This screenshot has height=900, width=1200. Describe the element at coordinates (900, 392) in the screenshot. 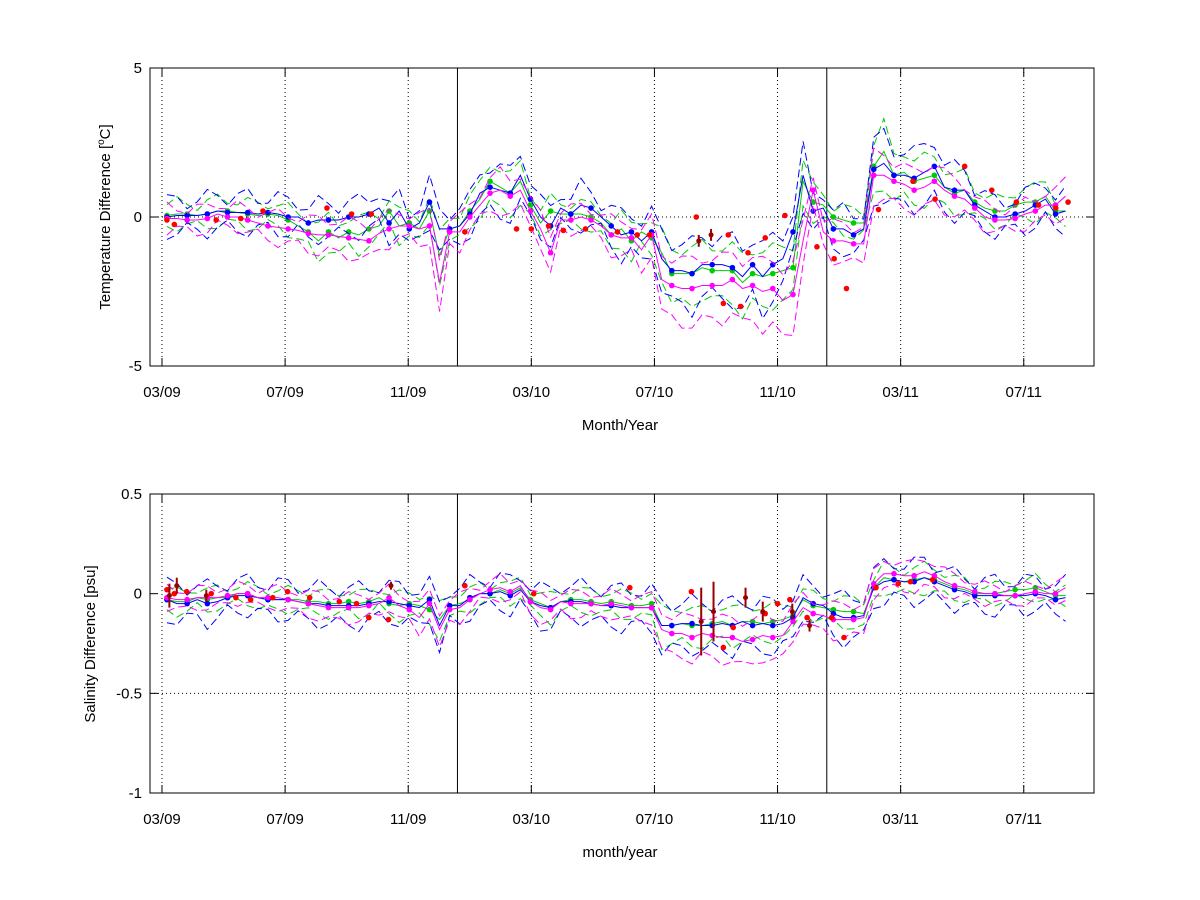

I see `xtick-label-6: 03/11` at that location.